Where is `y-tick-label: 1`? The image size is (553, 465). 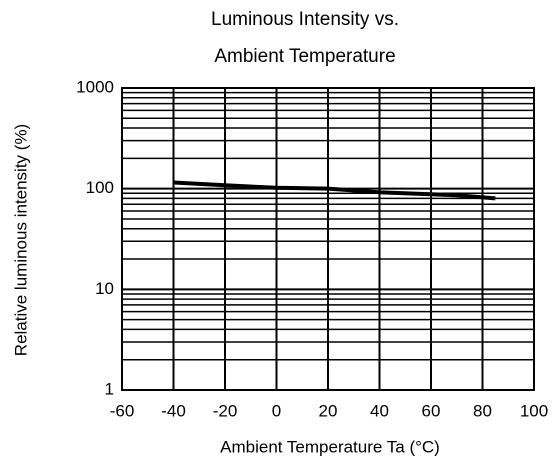
y-tick-label: 1 is located at coordinates (109, 388).